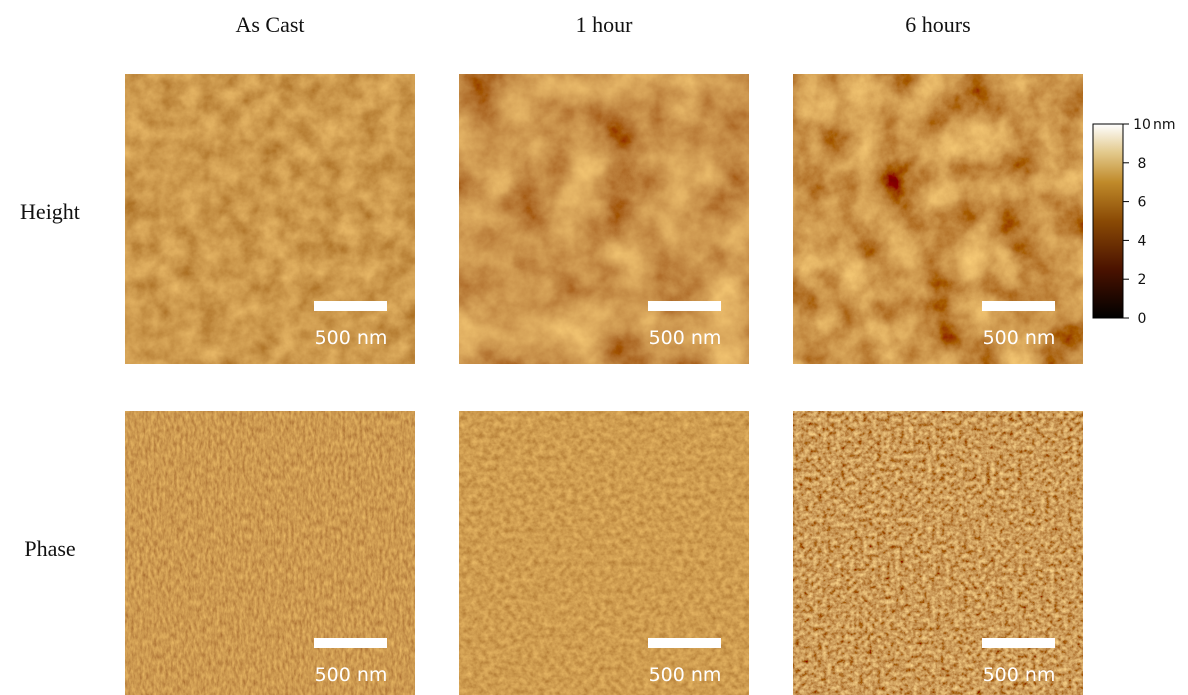 The image size is (1188, 695). I want to click on colorbar-tick-label: 6, so click(1142, 203).